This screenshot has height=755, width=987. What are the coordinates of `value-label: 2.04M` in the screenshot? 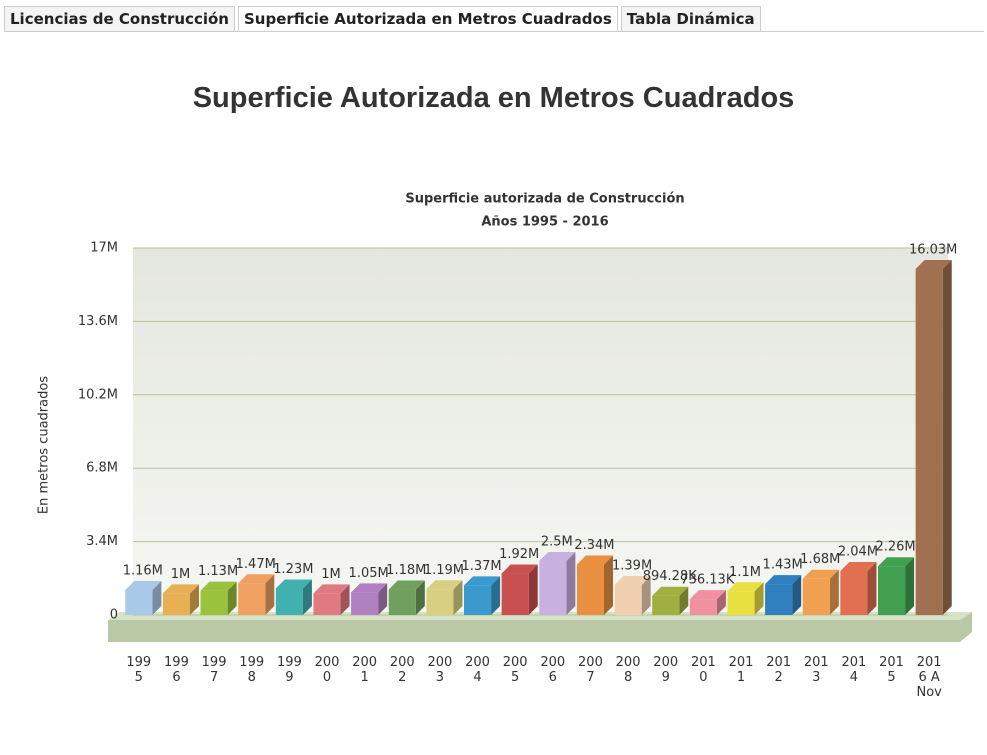 It's located at (858, 551).